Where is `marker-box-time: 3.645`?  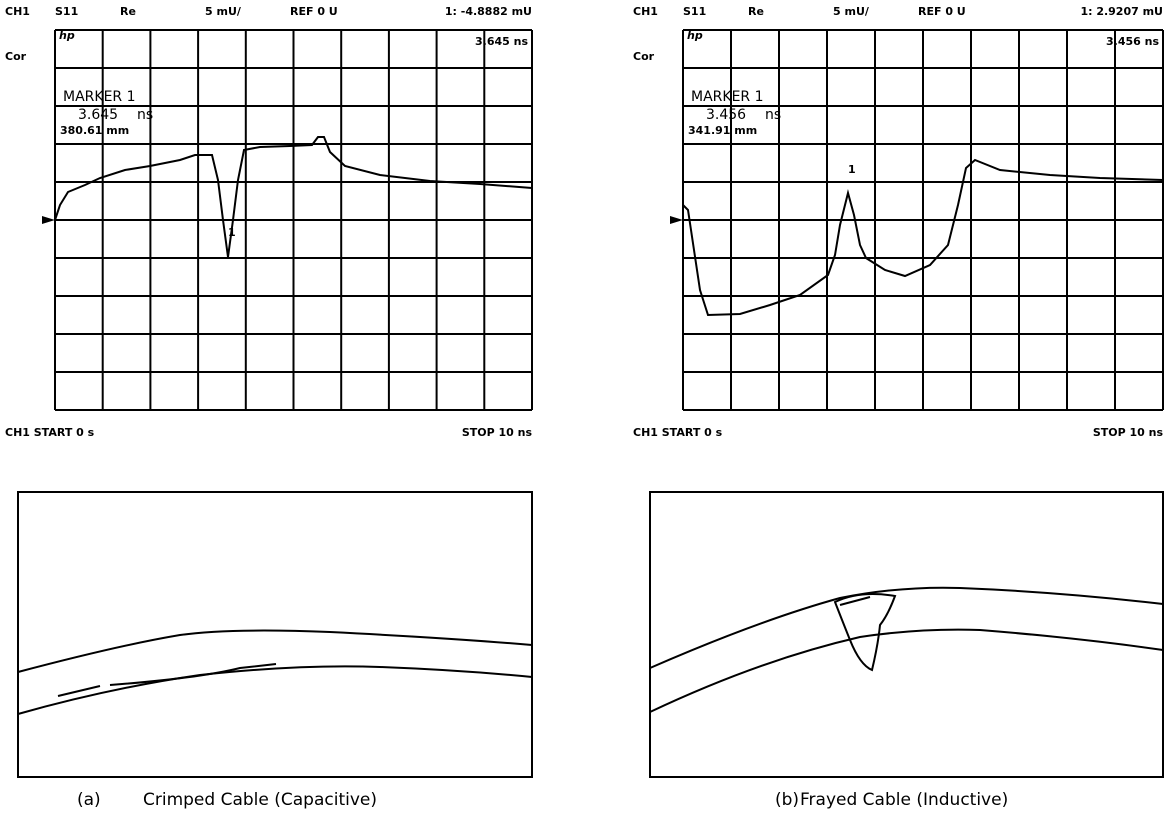 marker-box-time: 3.645 is located at coordinates (98, 115).